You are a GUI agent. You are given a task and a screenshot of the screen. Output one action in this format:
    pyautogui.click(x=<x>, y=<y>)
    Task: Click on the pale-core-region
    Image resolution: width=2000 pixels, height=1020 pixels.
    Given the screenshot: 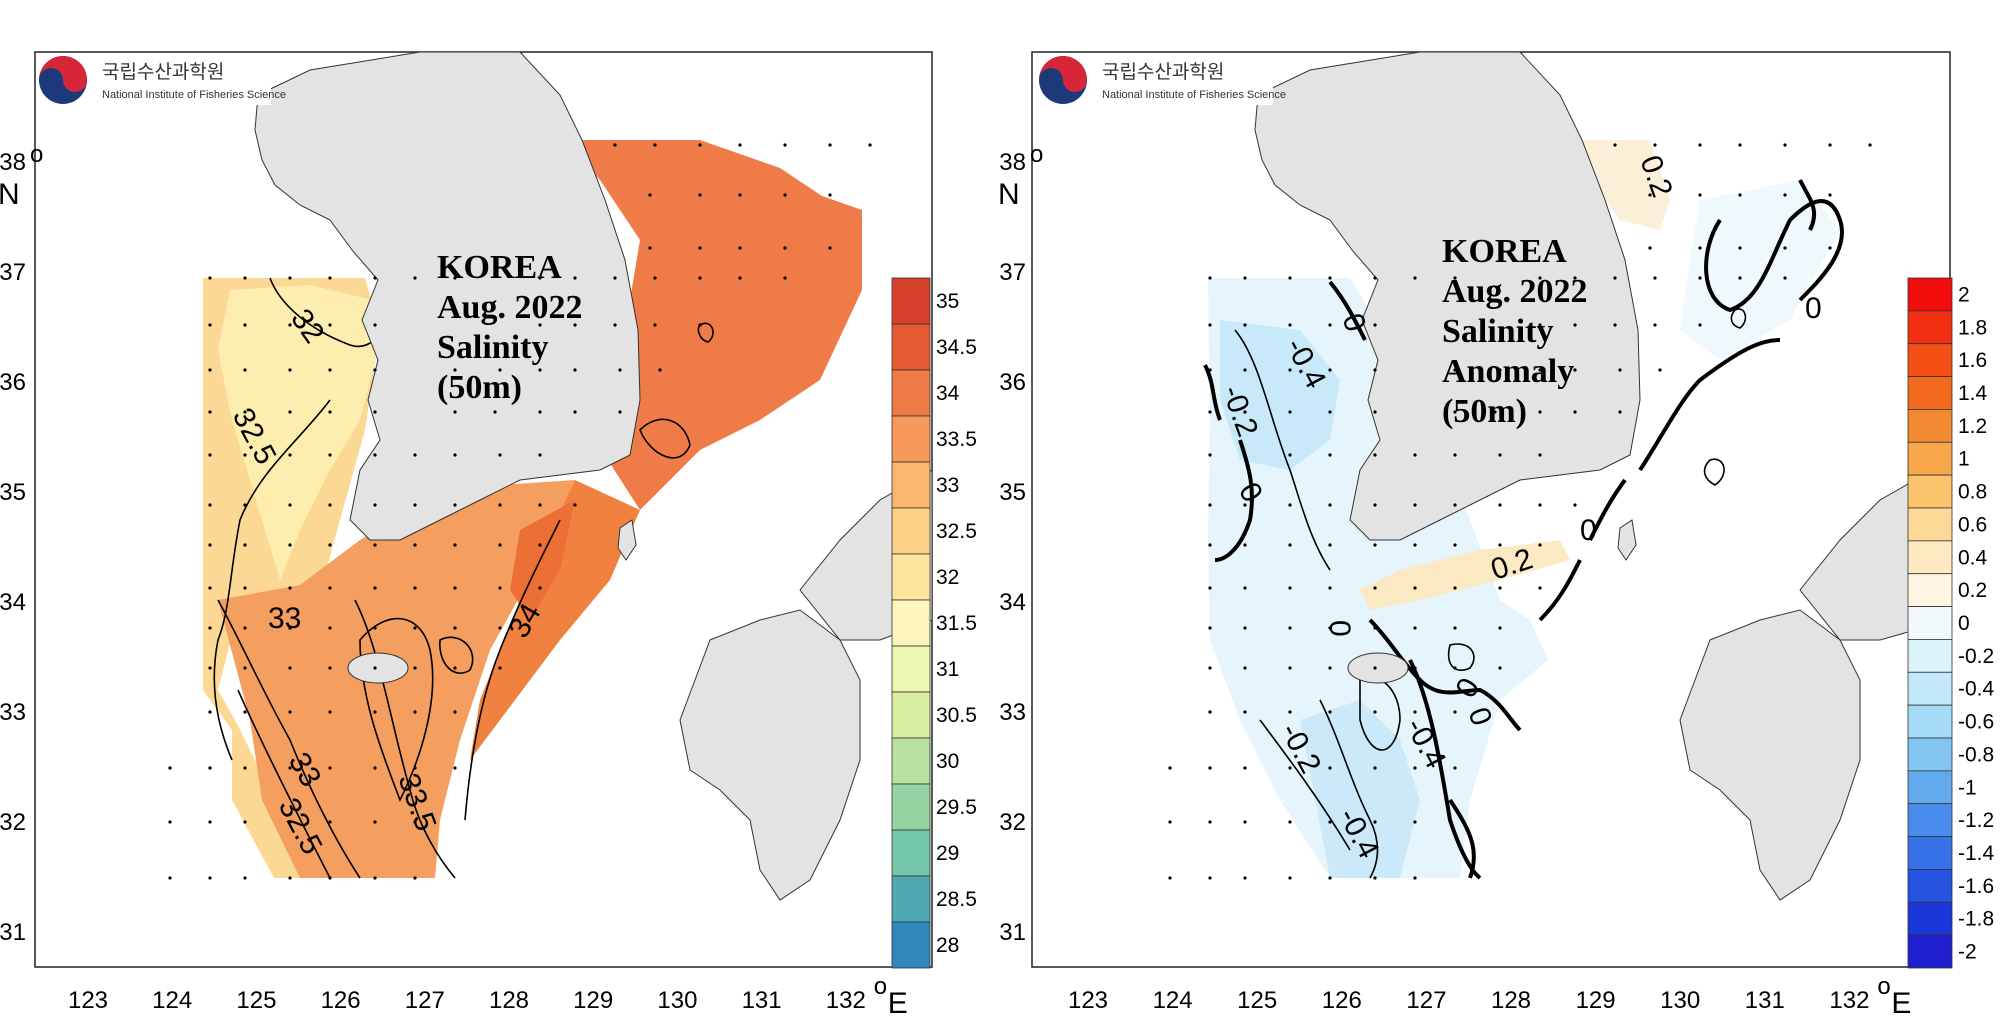 What is the action you would take?
    pyautogui.click(x=298, y=432)
    